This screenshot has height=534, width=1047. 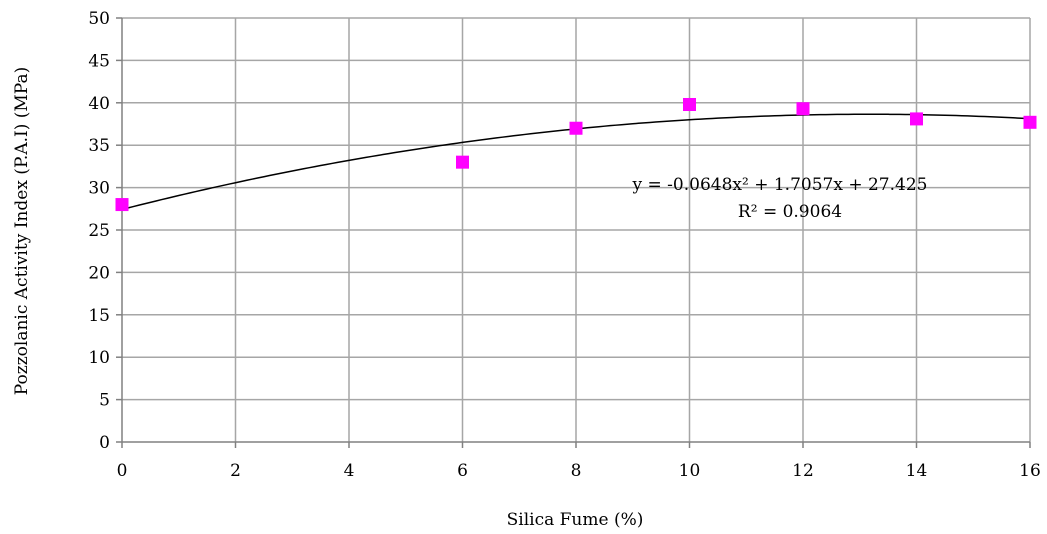 I want to click on x-tick-label: 12, so click(x=803, y=471).